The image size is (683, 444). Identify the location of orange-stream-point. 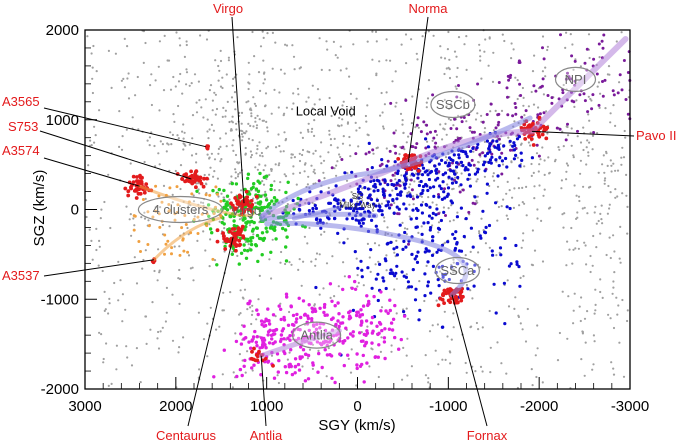
(214, 214).